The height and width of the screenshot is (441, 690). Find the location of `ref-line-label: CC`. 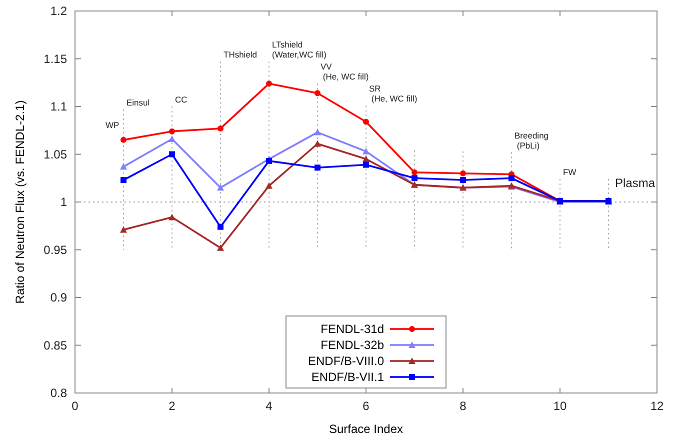

ref-line-label: CC is located at coordinates (181, 99).